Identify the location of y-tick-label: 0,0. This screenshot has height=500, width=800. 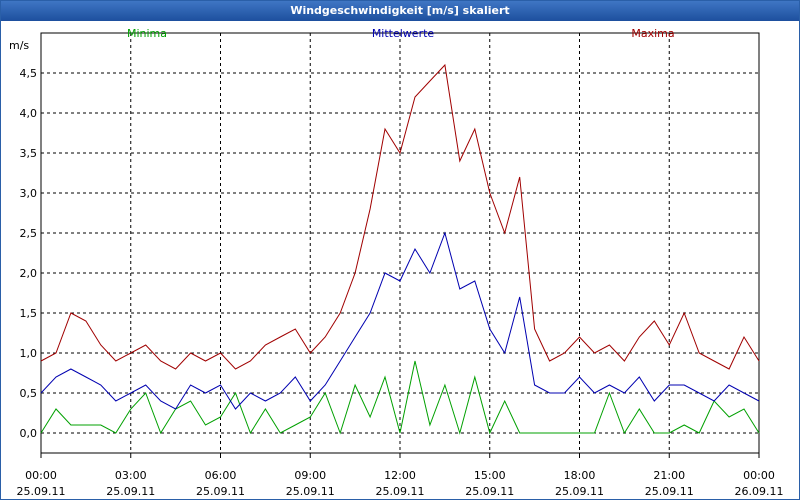
(29, 433).